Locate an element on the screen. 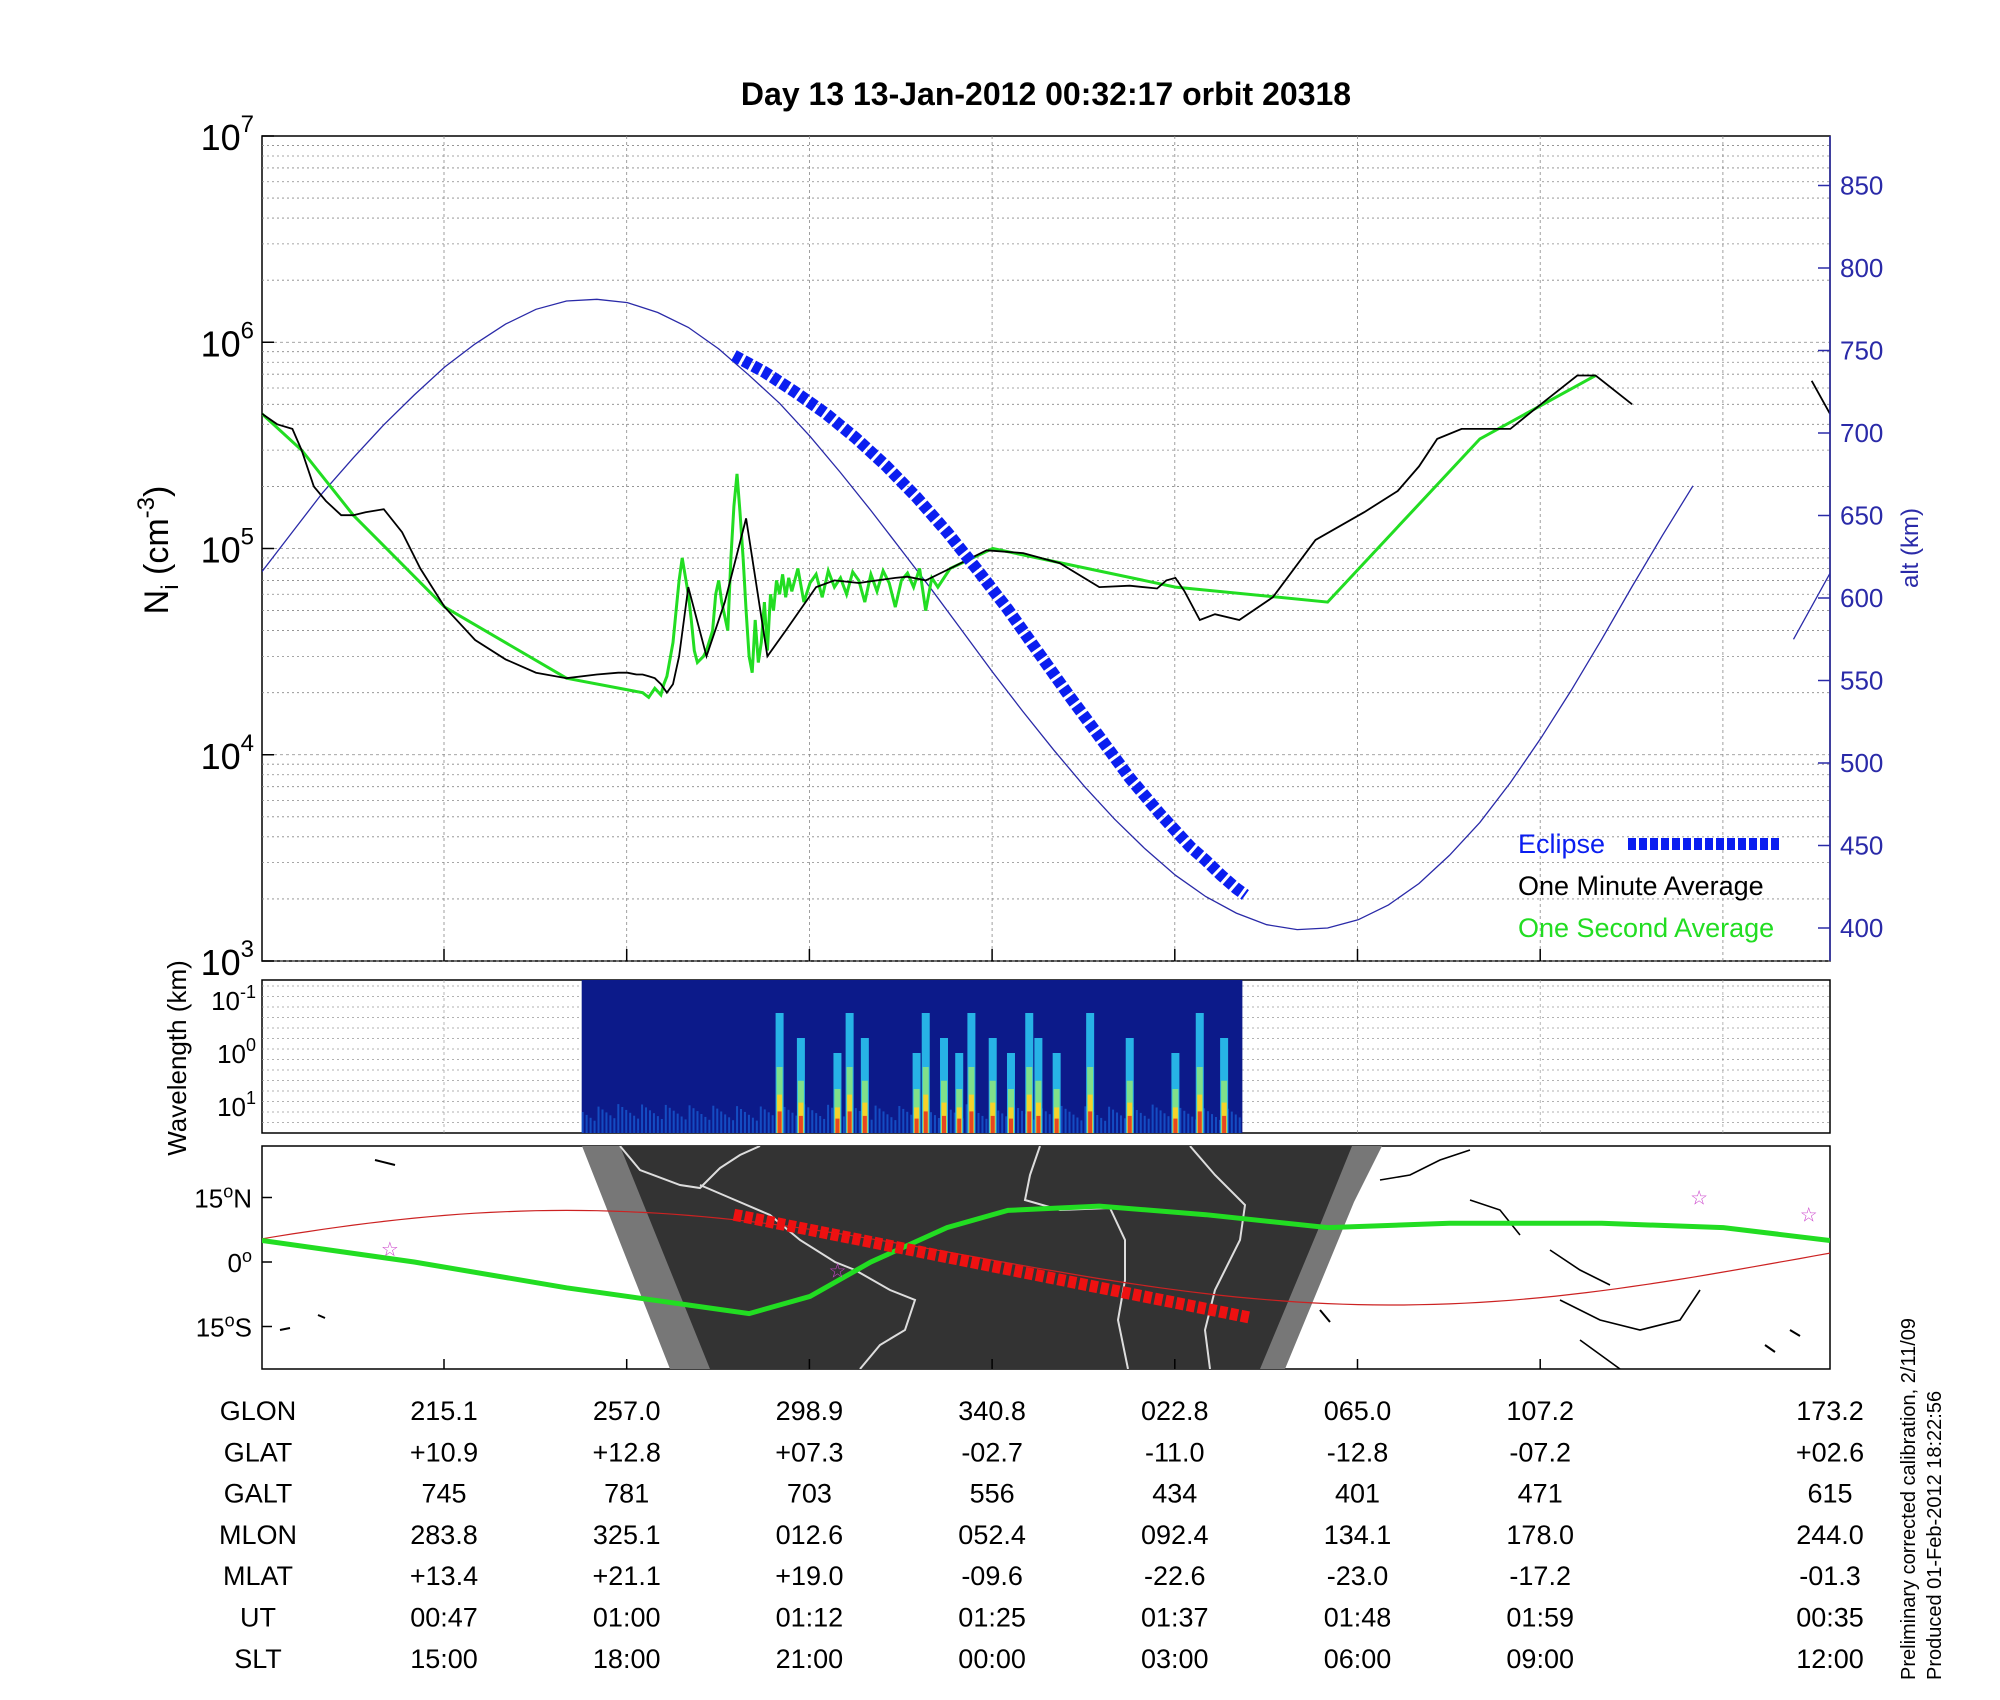 This screenshot has width=2000, height=1700. table-cell: 615 is located at coordinates (1829, 1494).